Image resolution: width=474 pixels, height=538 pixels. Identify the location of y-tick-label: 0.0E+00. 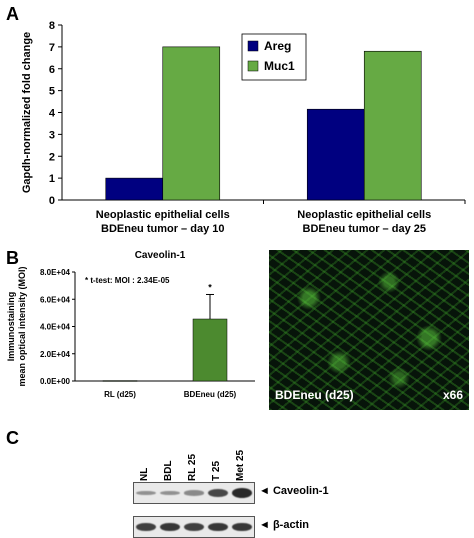
(55, 381).